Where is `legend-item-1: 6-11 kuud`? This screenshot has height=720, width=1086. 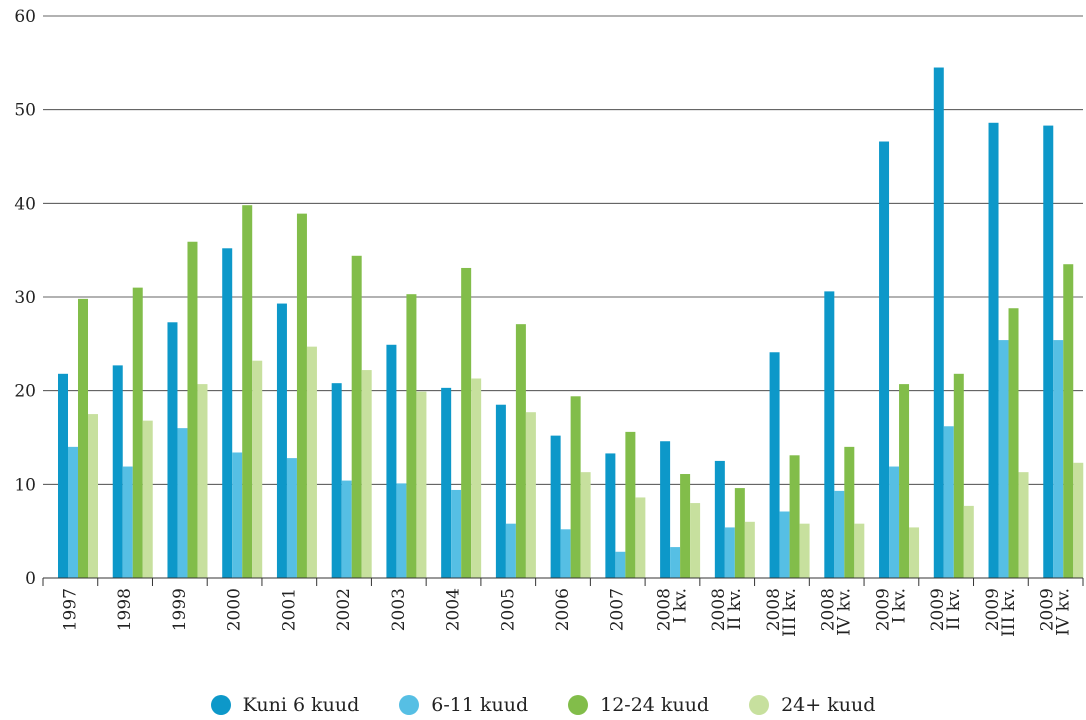
legend-item-1: 6-11 kuud is located at coordinates (463, 705).